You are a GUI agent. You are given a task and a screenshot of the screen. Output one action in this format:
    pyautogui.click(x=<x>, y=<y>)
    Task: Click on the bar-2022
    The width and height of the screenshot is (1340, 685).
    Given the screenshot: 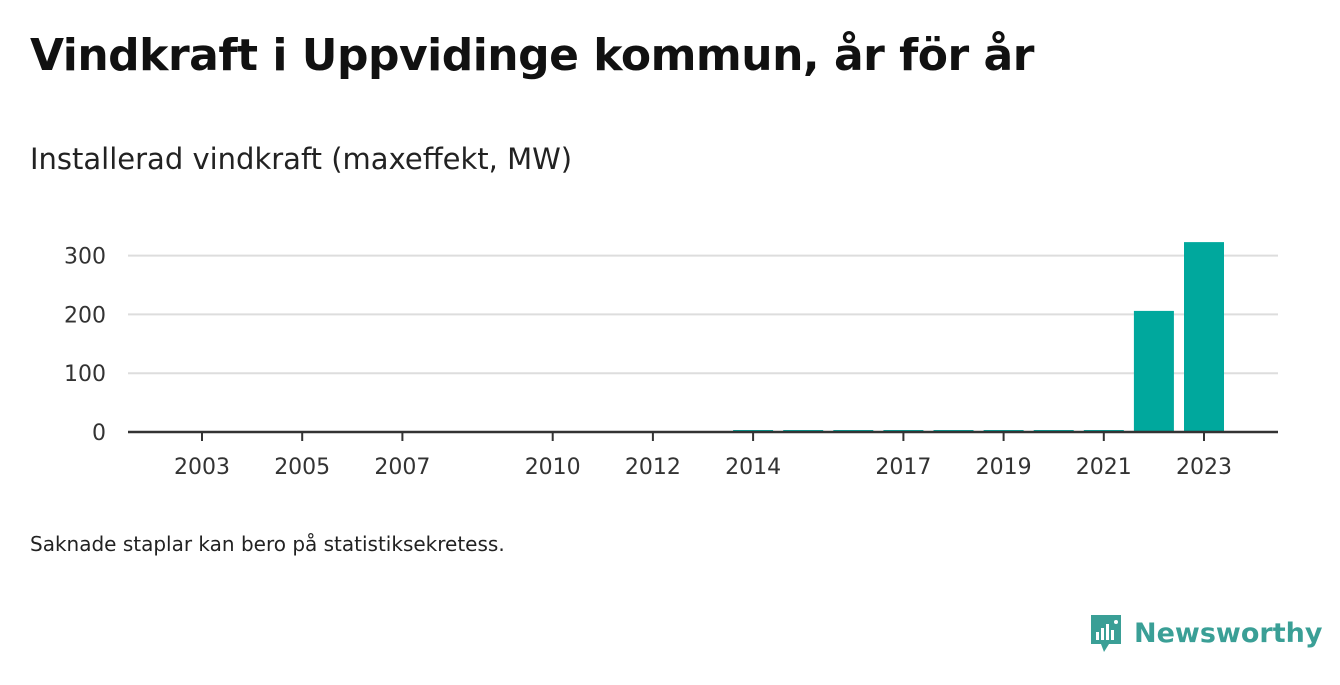 What is the action you would take?
    pyautogui.click(x=1153, y=371)
    